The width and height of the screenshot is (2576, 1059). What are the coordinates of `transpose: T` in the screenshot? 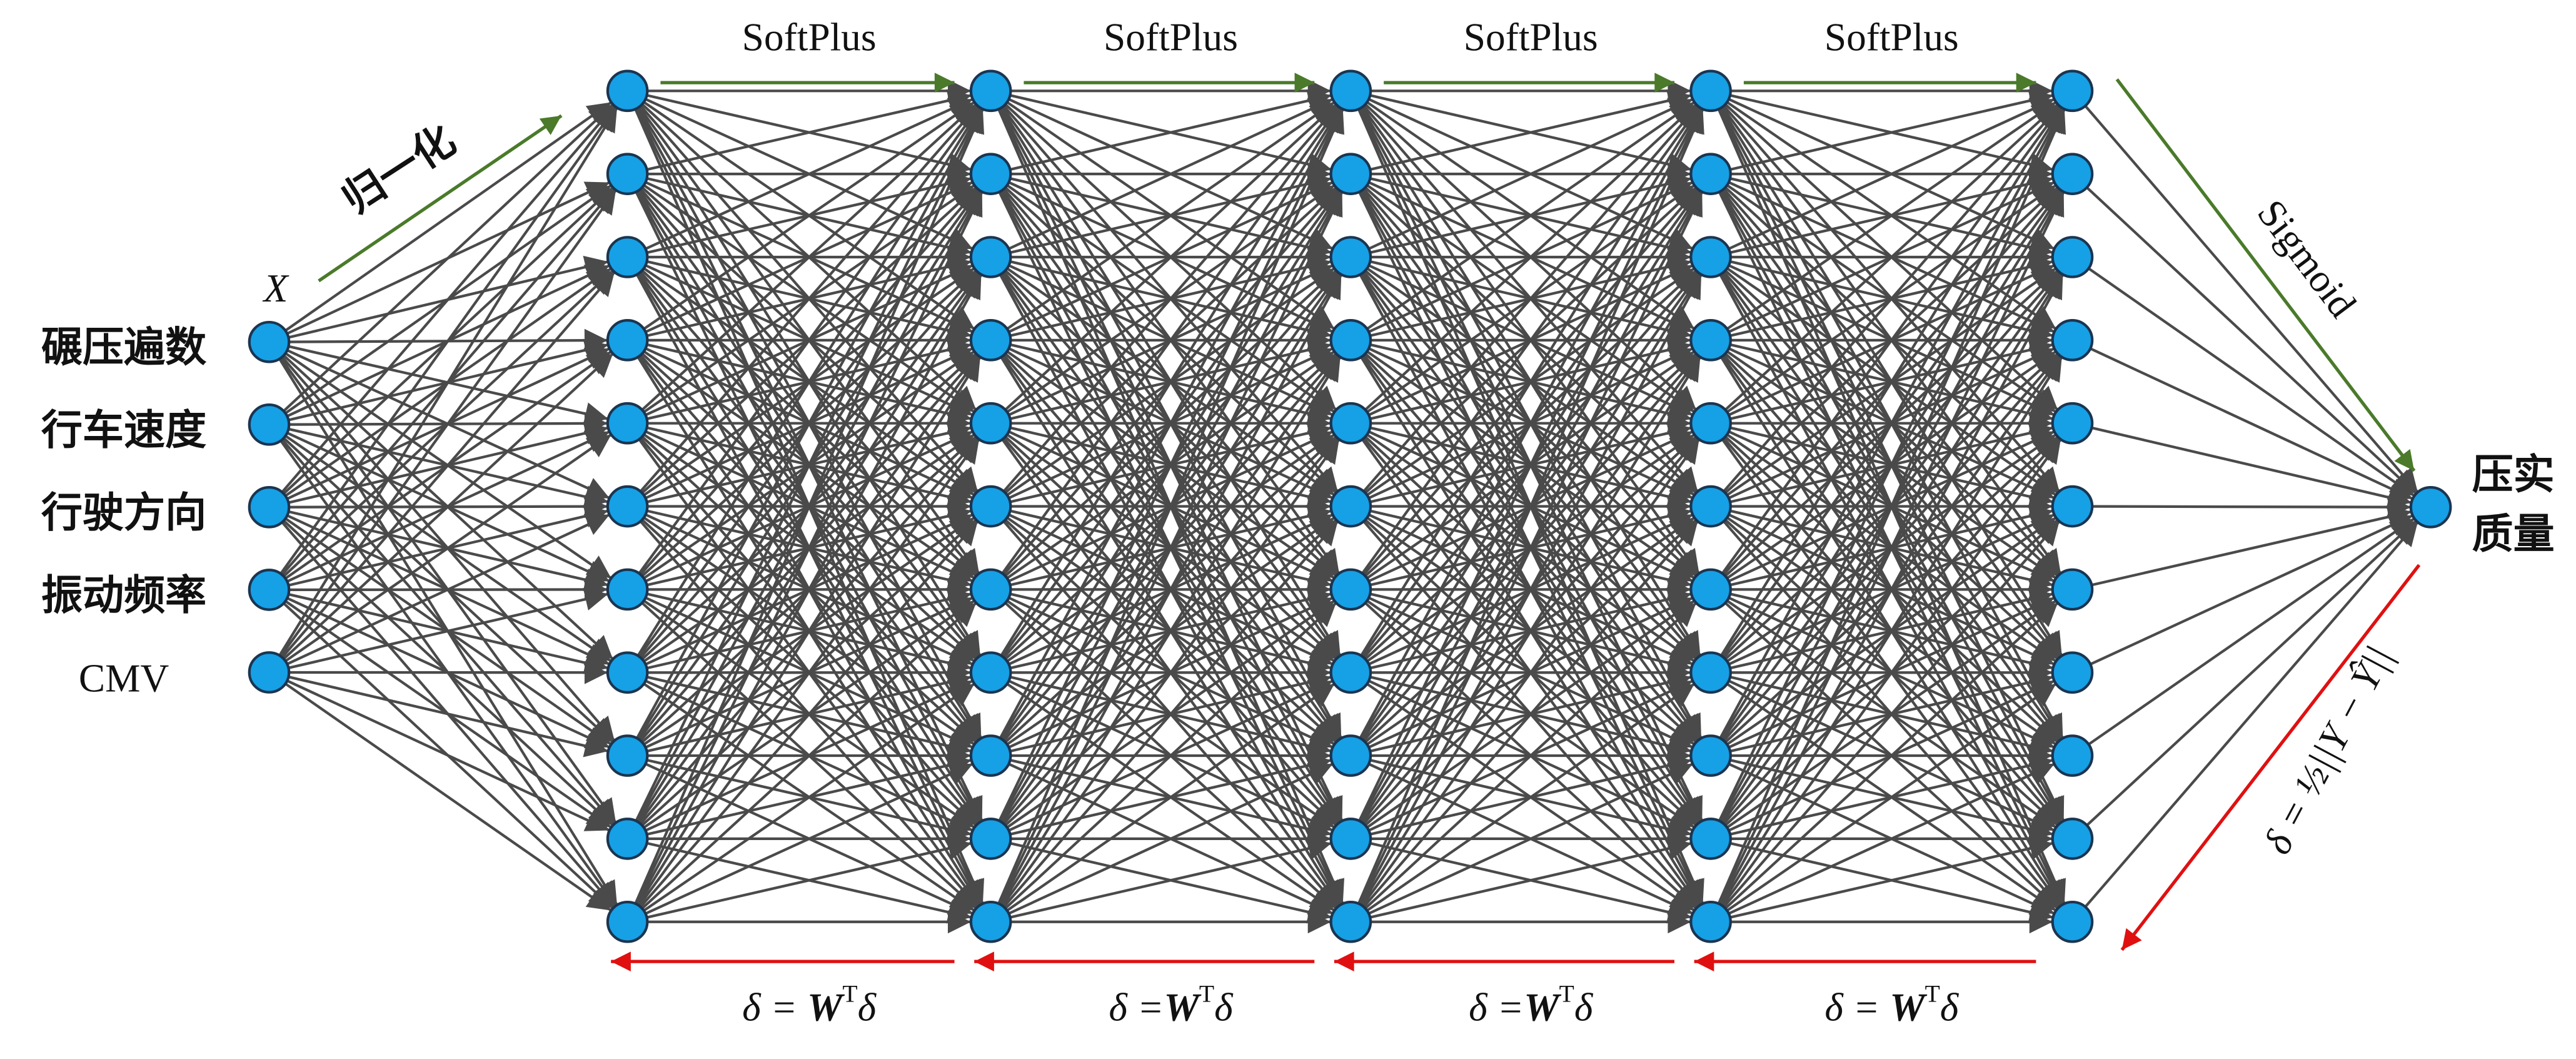 It's located at (1566, 994).